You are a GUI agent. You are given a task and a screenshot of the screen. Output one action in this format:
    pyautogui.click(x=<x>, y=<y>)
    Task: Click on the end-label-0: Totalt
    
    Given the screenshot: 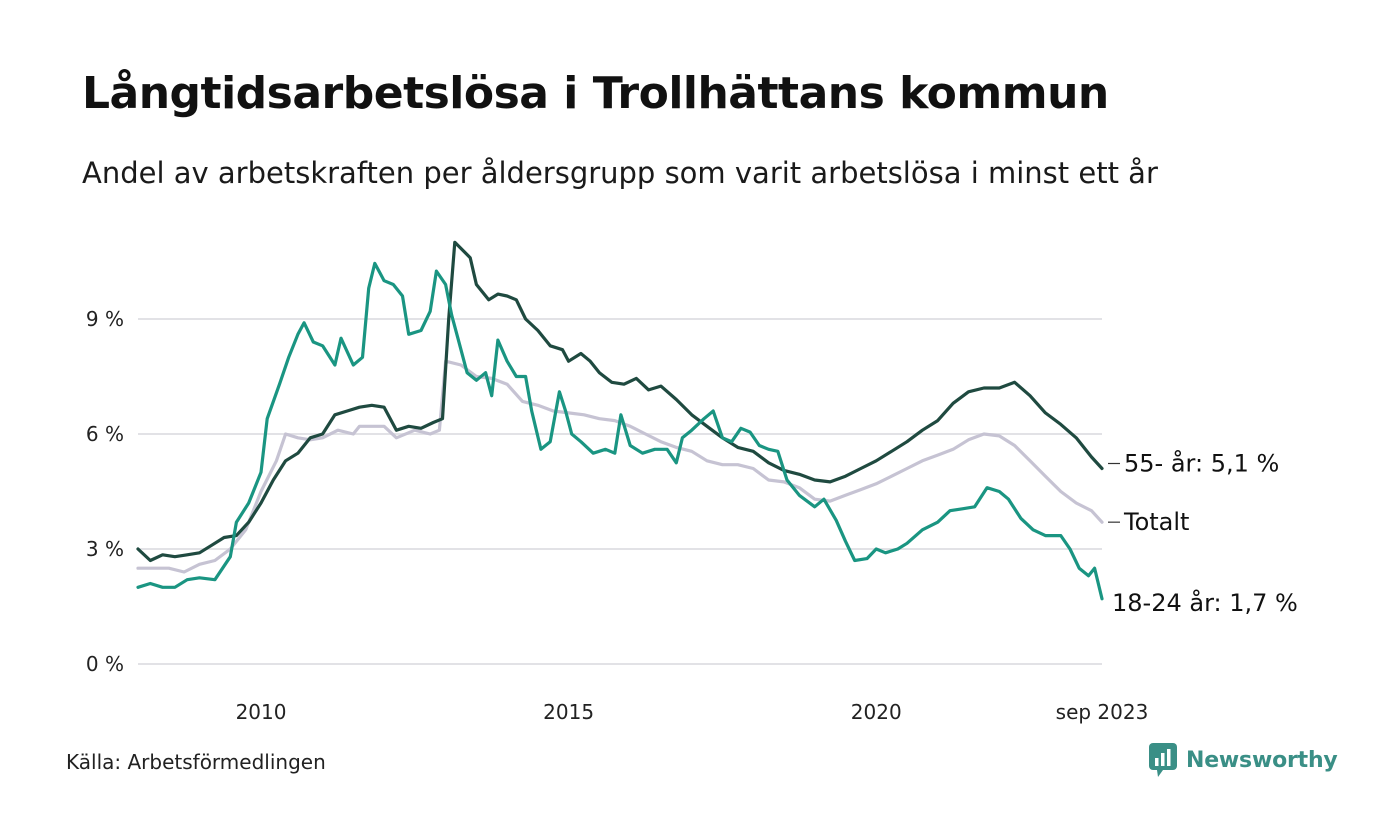 What is the action you would take?
    pyautogui.click(x=1156, y=522)
    